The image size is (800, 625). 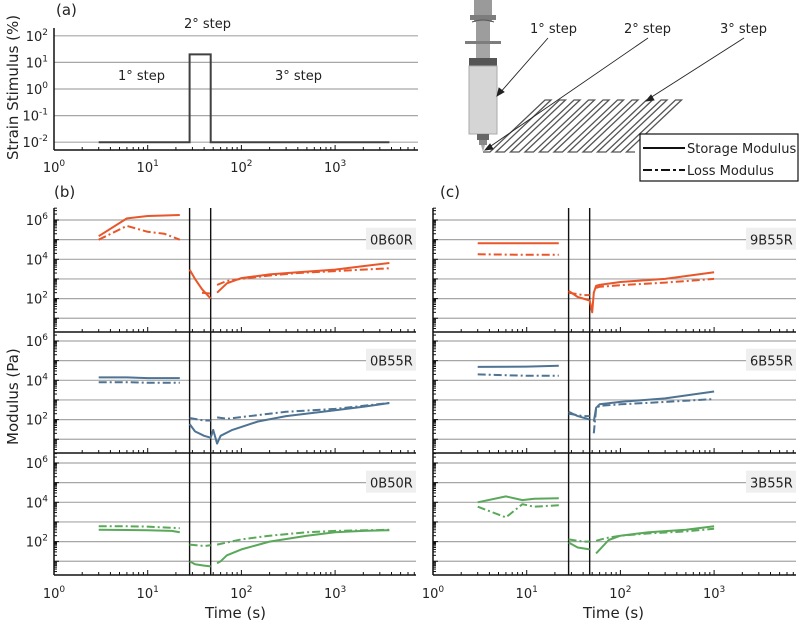 What do you see at coordinates (37, 89) in the screenshot?
I see `y-tick-label: 10⁰` at bounding box center [37, 89].